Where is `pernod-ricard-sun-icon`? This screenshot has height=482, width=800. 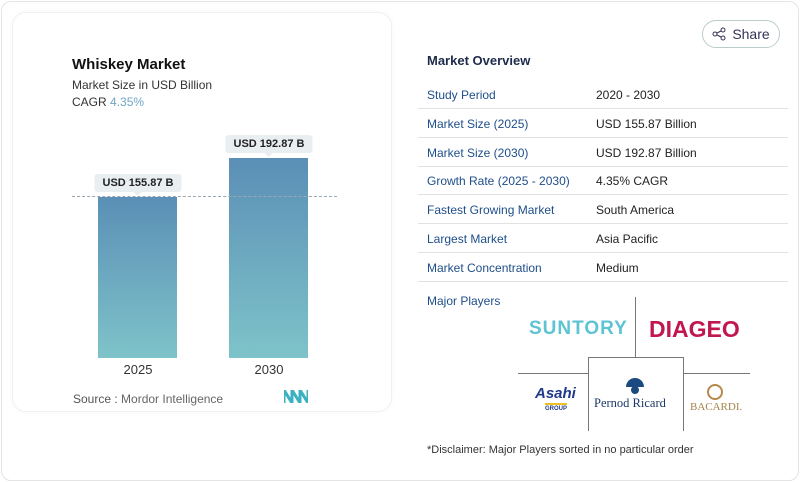 pernod-ricard-sun-icon is located at coordinates (635, 386).